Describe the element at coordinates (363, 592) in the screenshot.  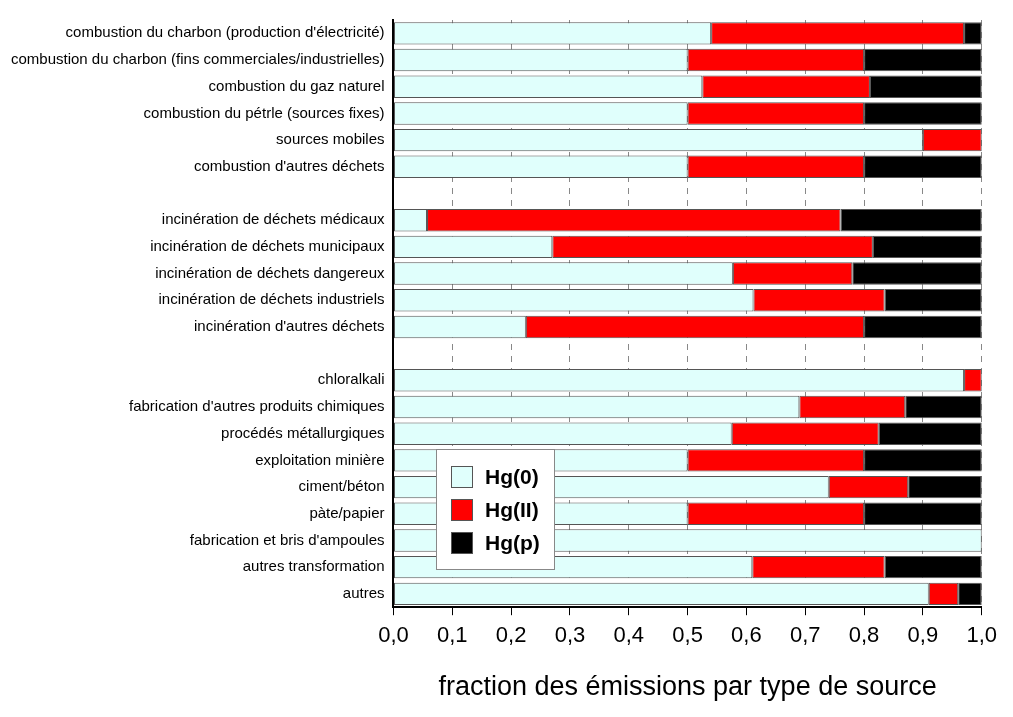
I see `y-tick-label: autres` at that location.